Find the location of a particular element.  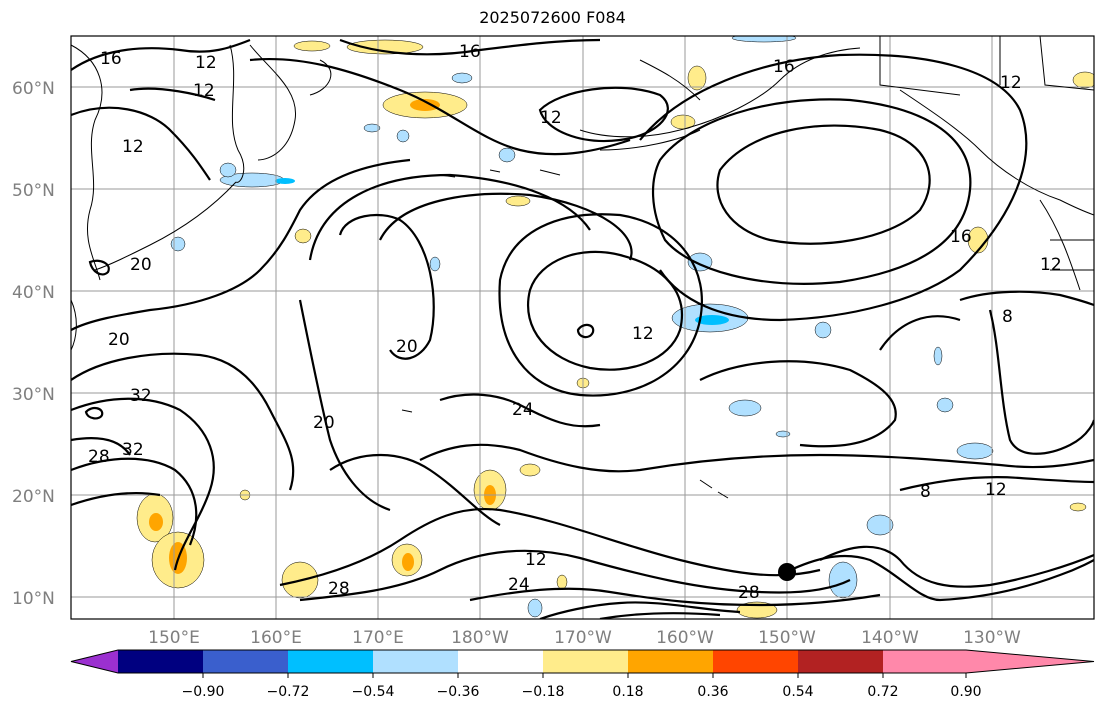

colorbar-tick-label: 0.36 is located at coordinates (712, 692).